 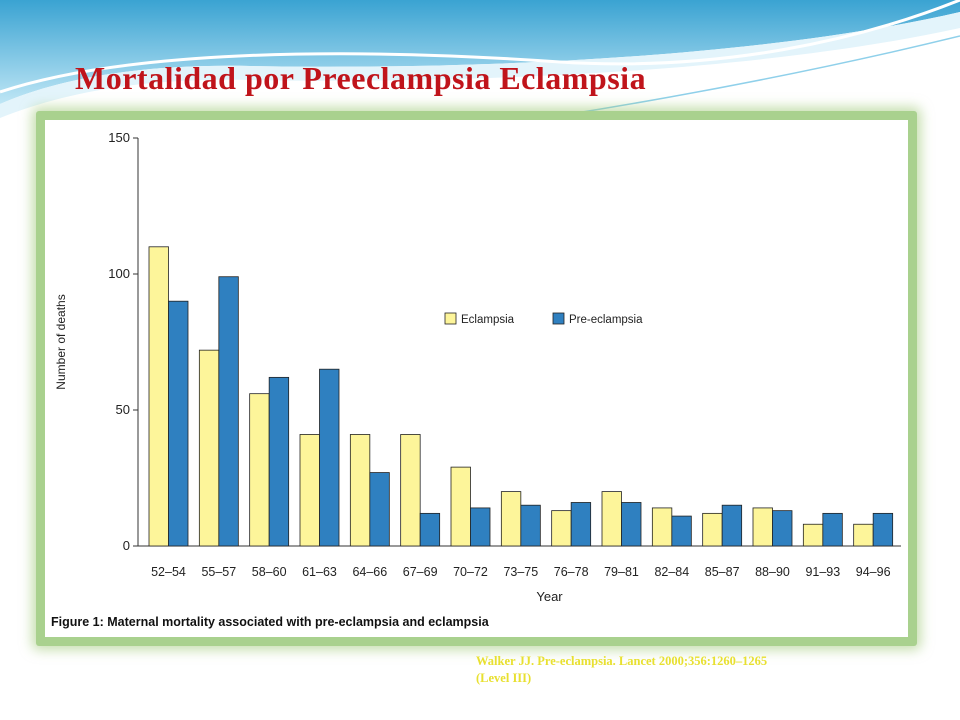 I want to click on y-tick-label: 150, so click(x=119, y=137).